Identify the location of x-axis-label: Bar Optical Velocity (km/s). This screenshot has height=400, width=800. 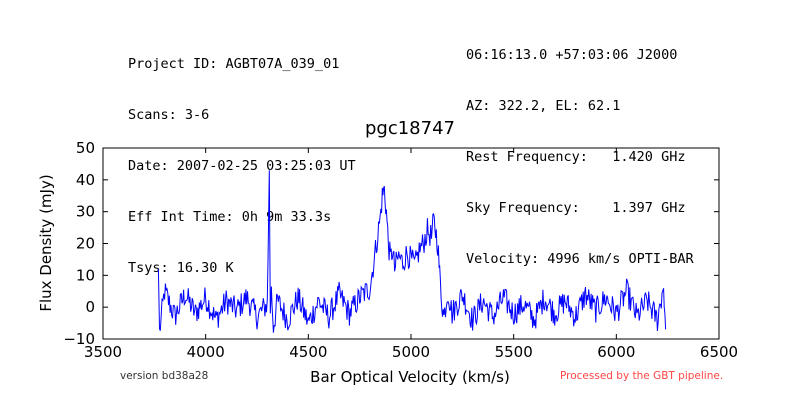
(410, 377).